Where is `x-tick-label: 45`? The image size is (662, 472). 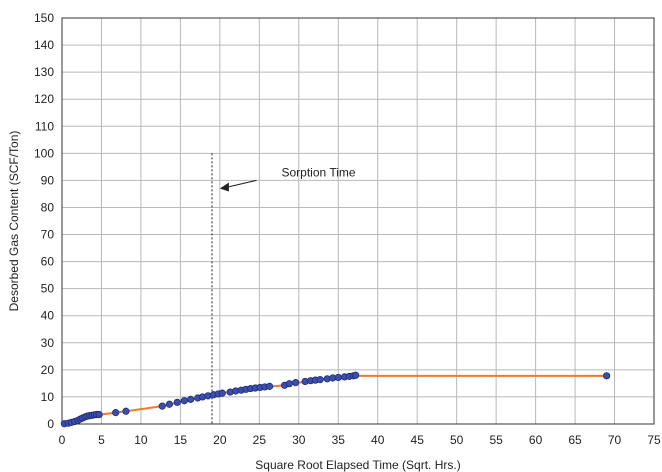
x-tick-label: 45 is located at coordinates (418, 440).